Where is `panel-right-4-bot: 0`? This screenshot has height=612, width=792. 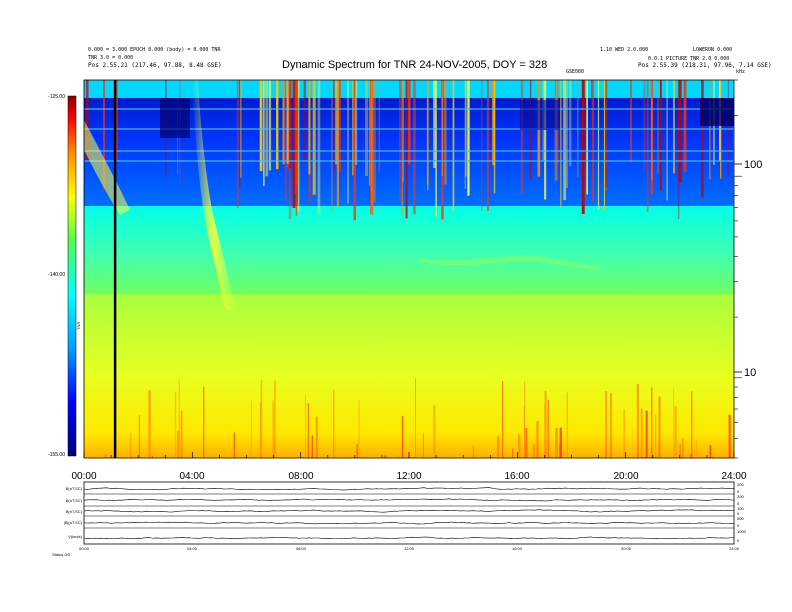
panel-right-4-bot: 0 is located at coordinates (738, 525).